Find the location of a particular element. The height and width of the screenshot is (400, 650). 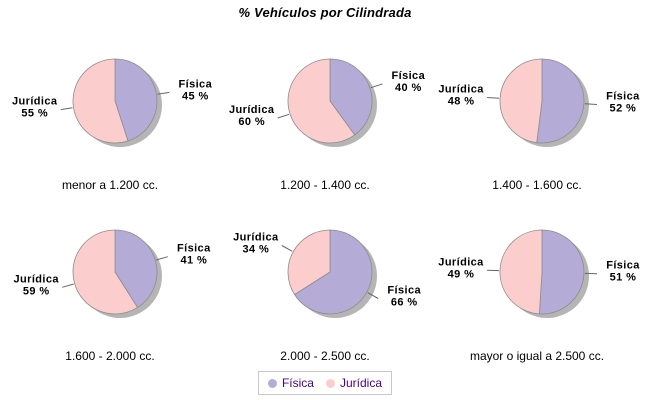

chart-title: % Vehículos por Cilindrada is located at coordinates (325, 12).